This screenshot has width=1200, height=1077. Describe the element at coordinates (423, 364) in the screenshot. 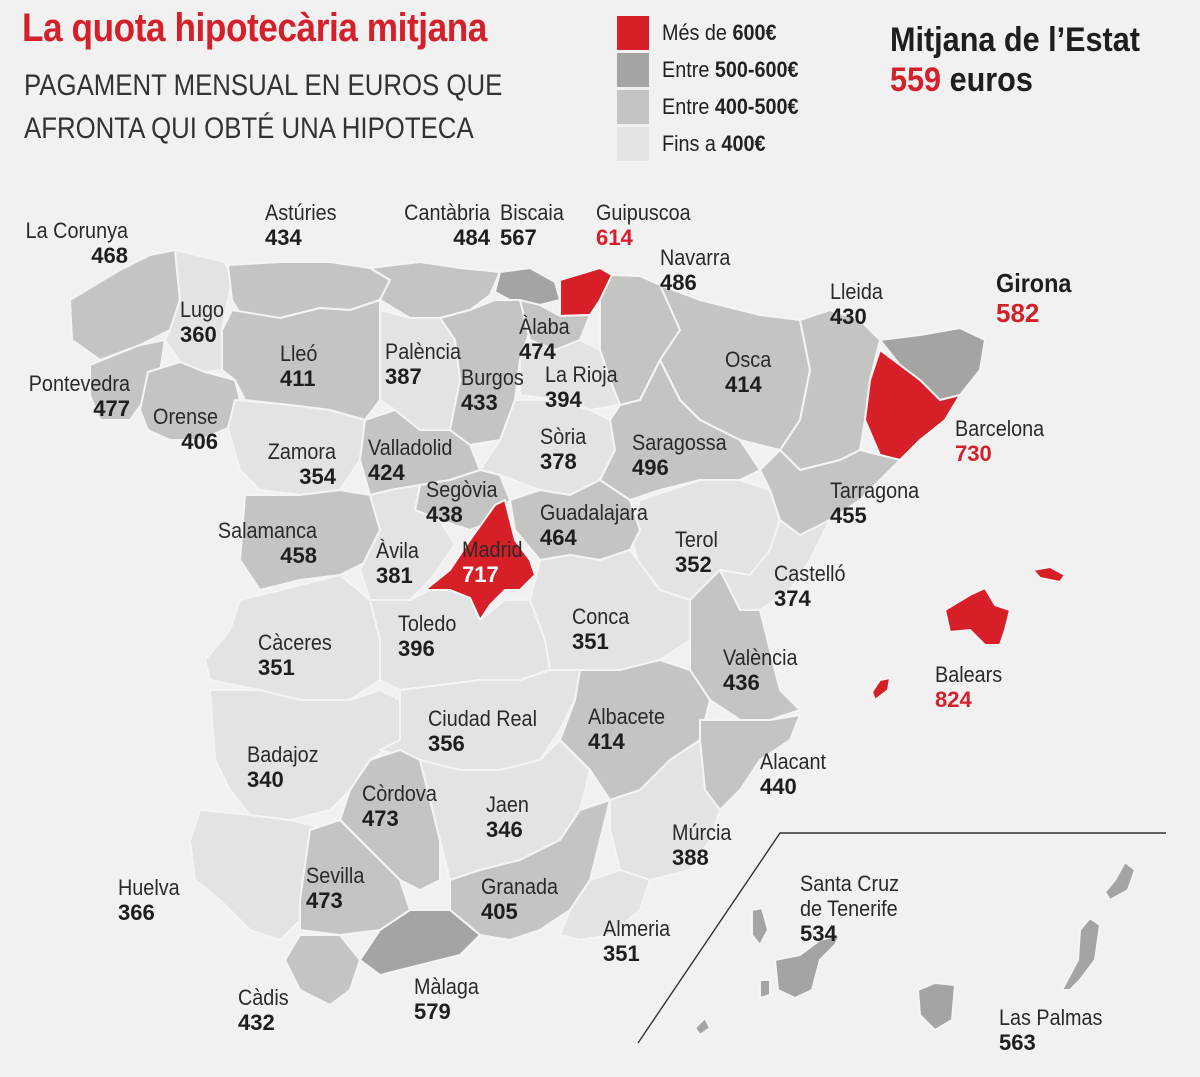

I see `label-palencia: Palència 387` at that location.